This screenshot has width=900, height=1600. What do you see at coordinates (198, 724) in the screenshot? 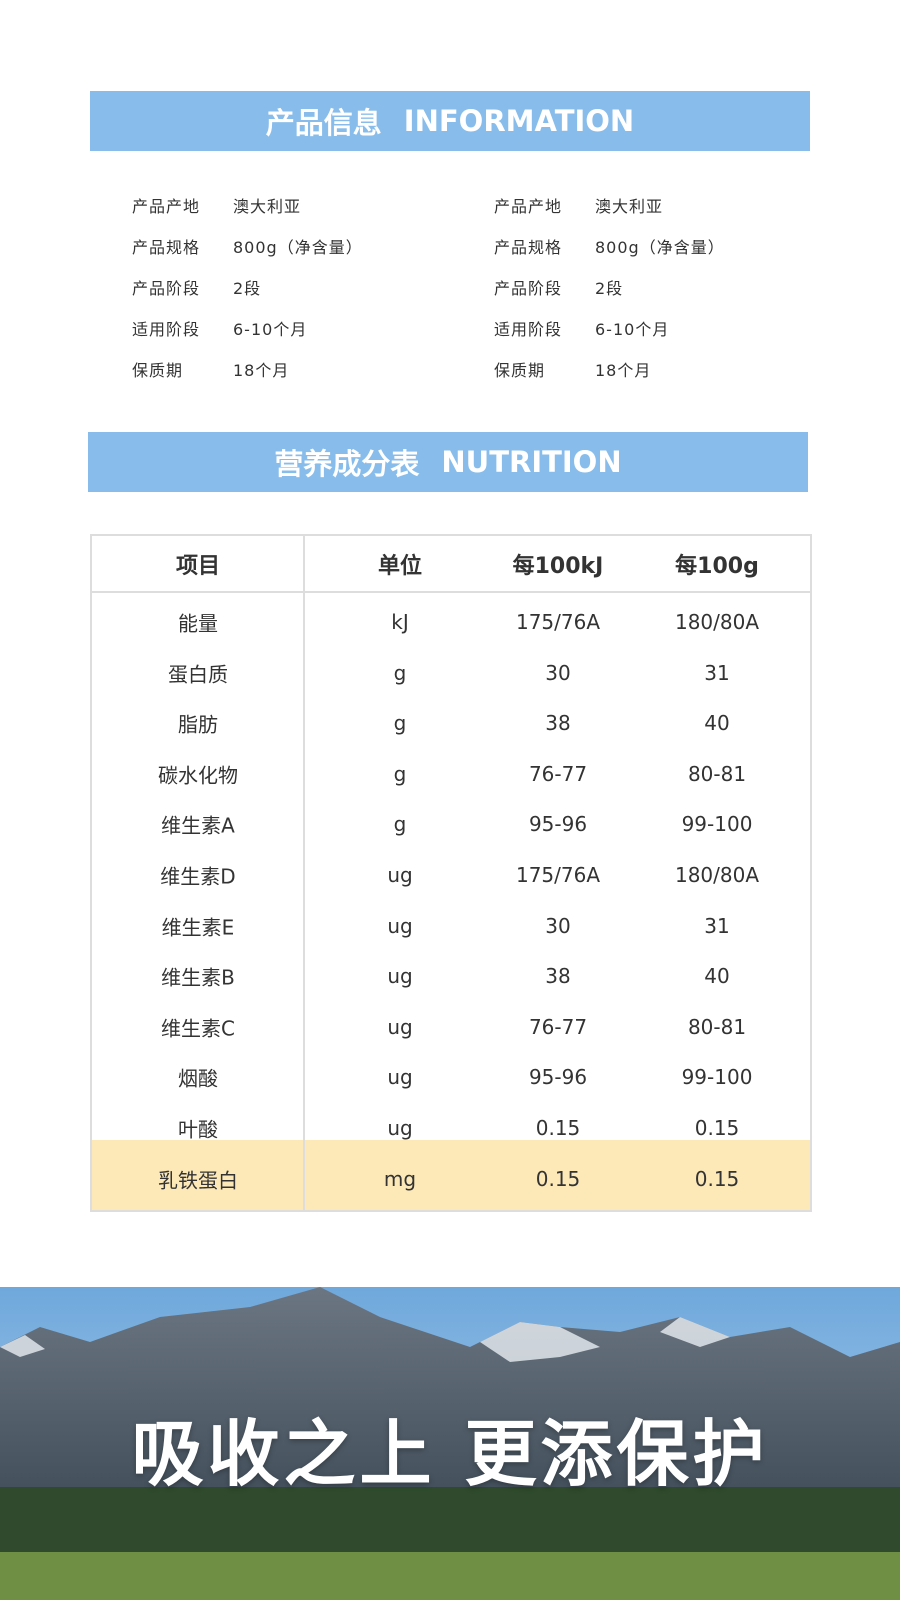
I see `table-cell: 脂肪` at bounding box center [198, 724].